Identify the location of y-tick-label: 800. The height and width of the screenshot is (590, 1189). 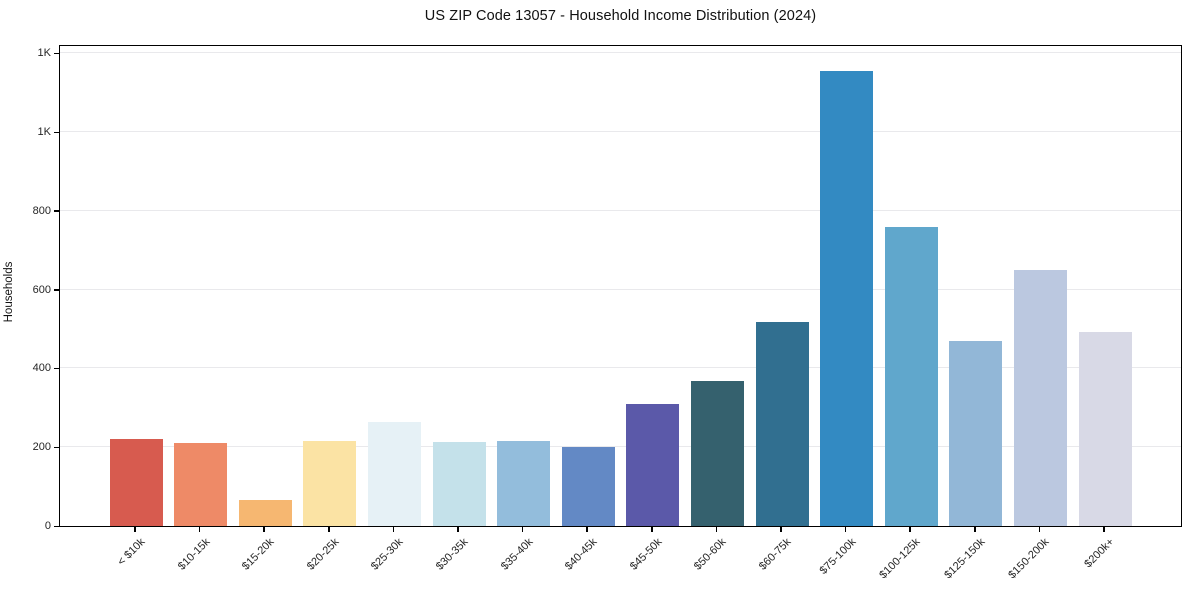
(41, 210).